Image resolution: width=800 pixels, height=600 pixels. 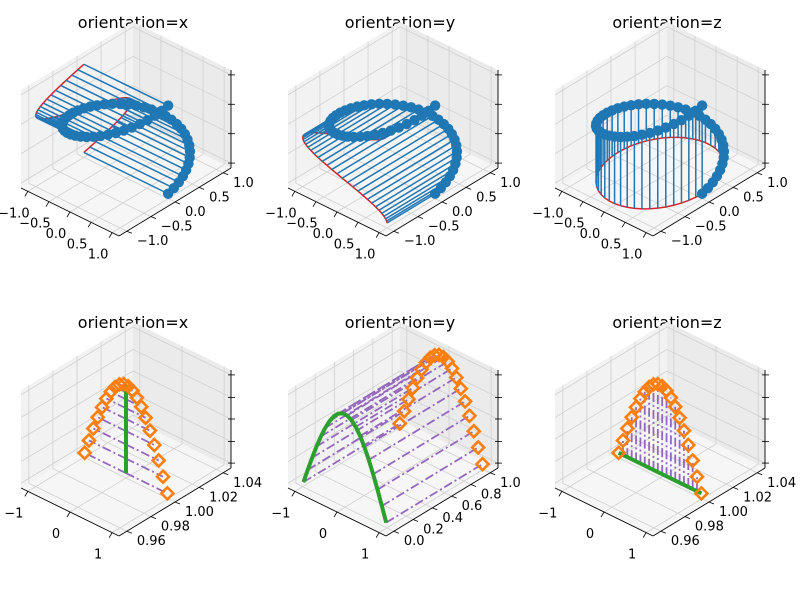 What do you see at coordinates (709, 527) in the screenshot?
I see `y-tick-label: 0.98` at bounding box center [709, 527].